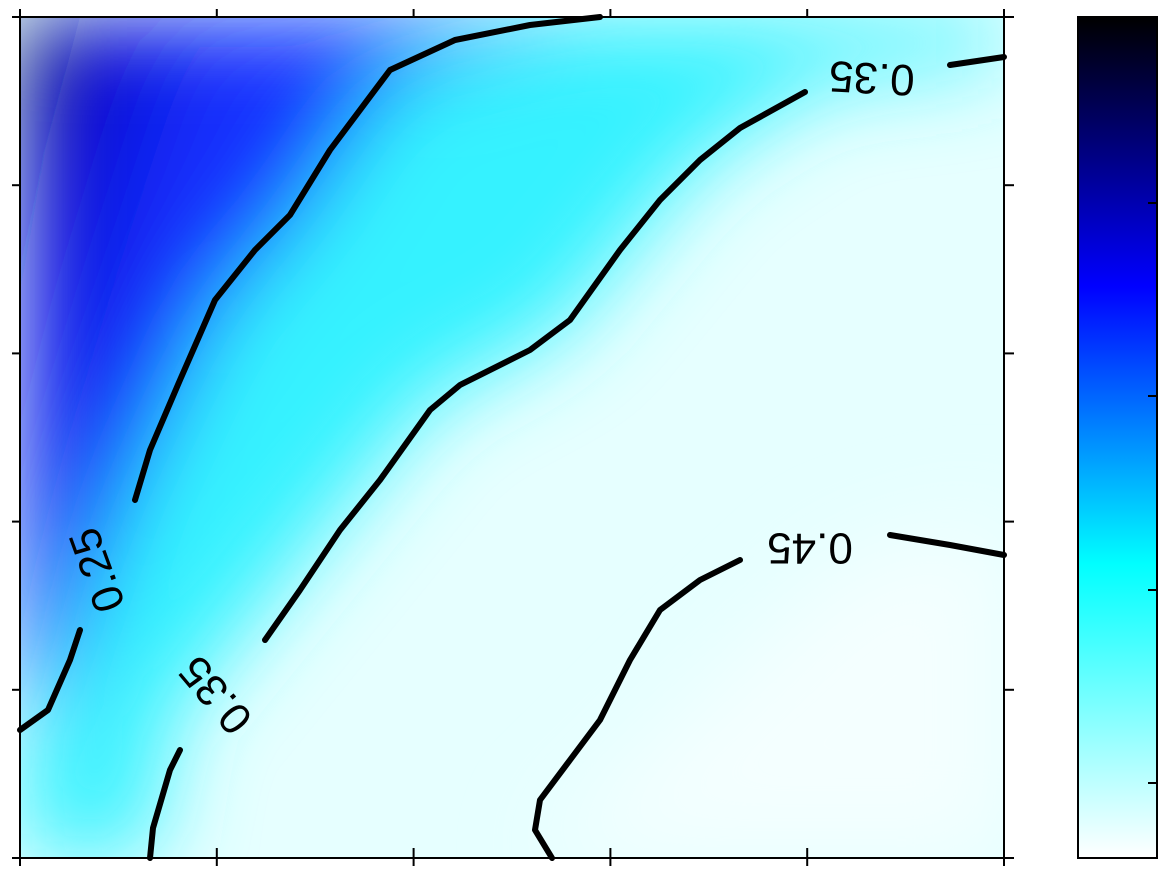 The height and width of the screenshot is (877, 1165). I want to click on contour-label-0.35-upper: 0.35, so click(872, 77).